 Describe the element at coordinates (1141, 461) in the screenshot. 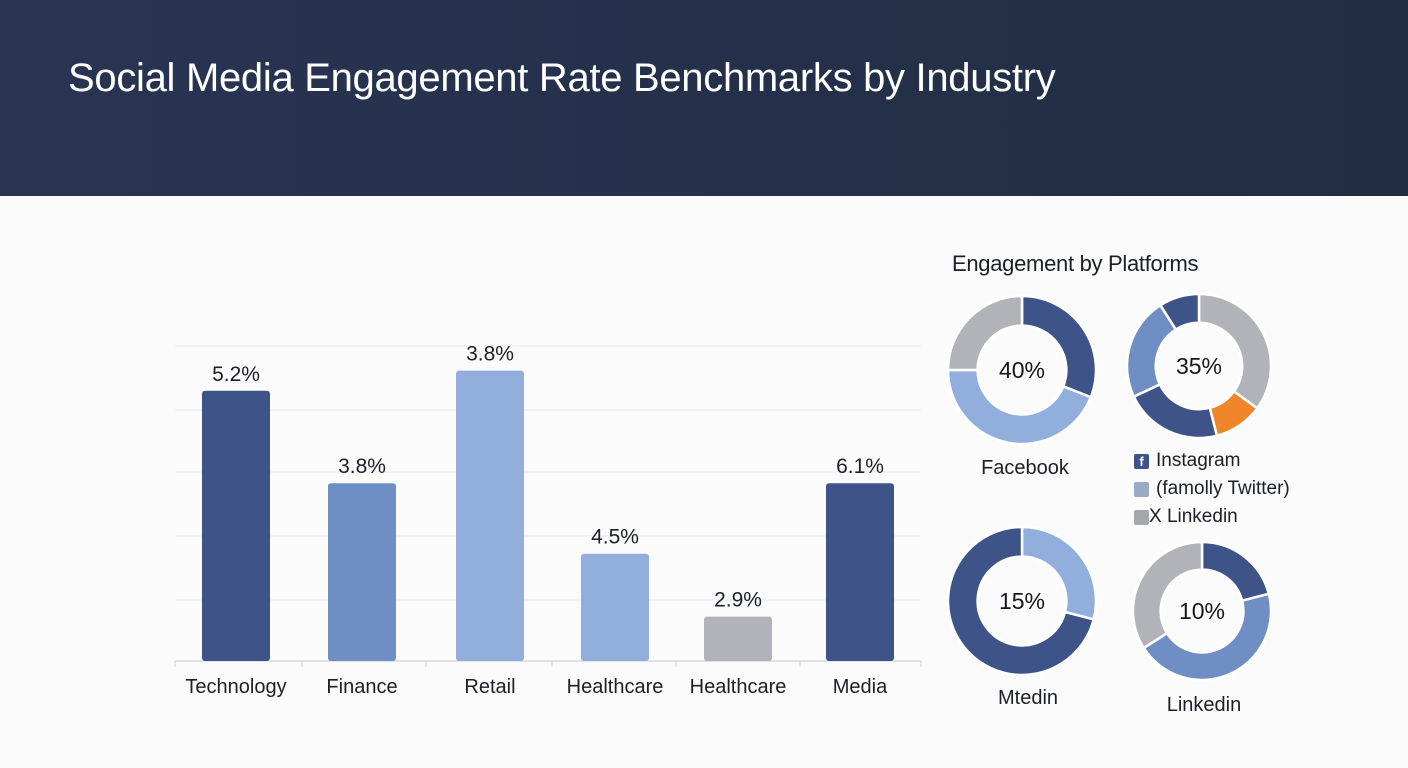

I see `facebook-f-icon: f` at that location.